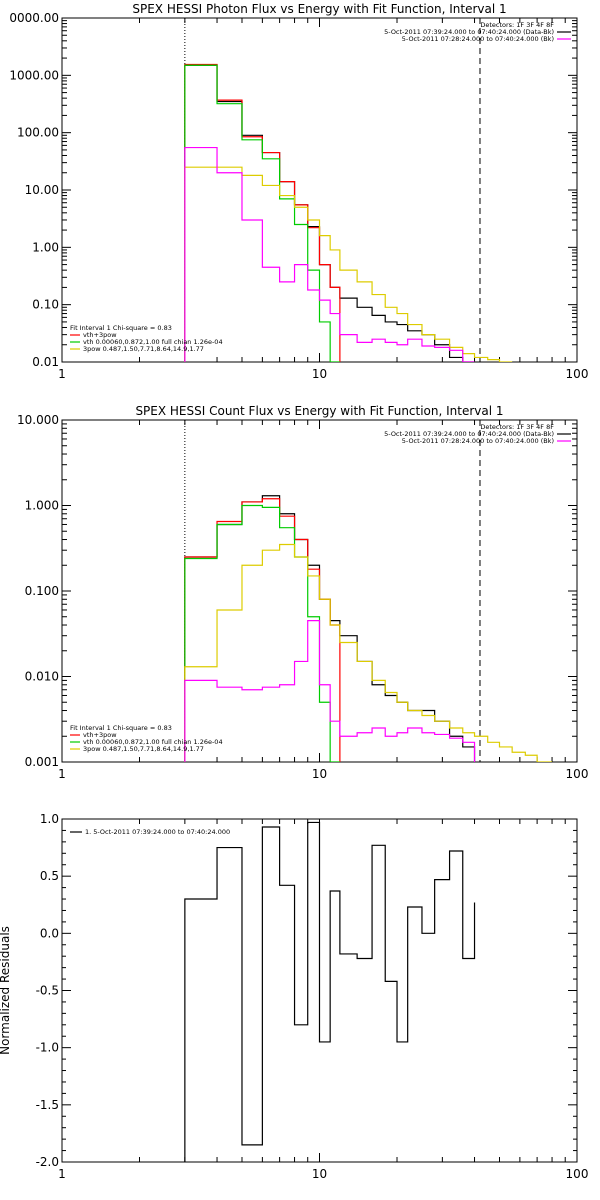 Image resolution: width=600 pixels, height=1200 pixels. What do you see at coordinates (6, 990) in the screenshot?
I see `y-axis-label: Normalized Residuals` at bounding box center [6, 990].